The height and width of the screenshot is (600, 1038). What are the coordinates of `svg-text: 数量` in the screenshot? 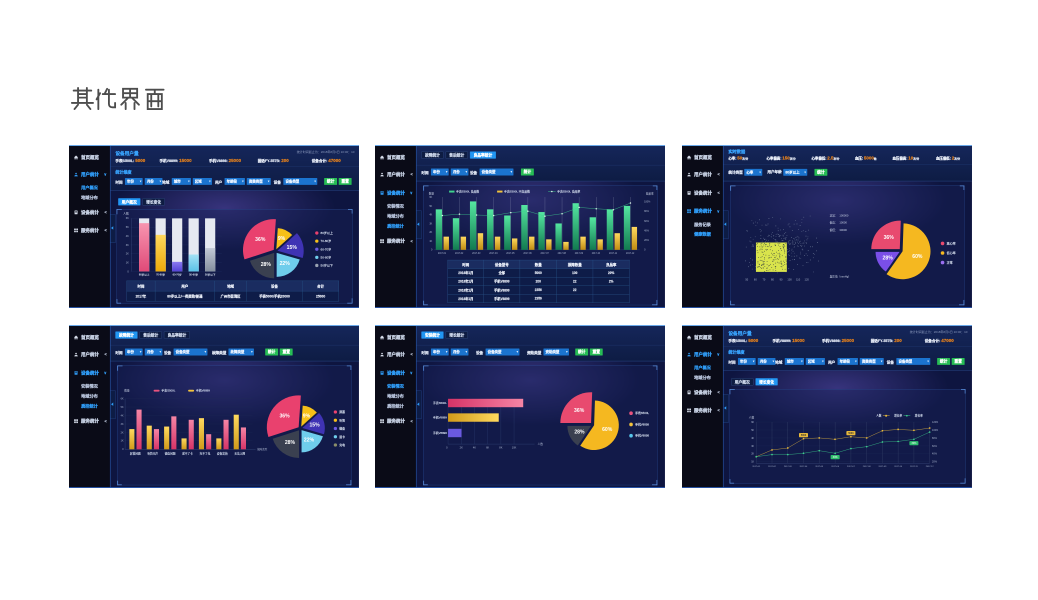 It's located at (127, 391).